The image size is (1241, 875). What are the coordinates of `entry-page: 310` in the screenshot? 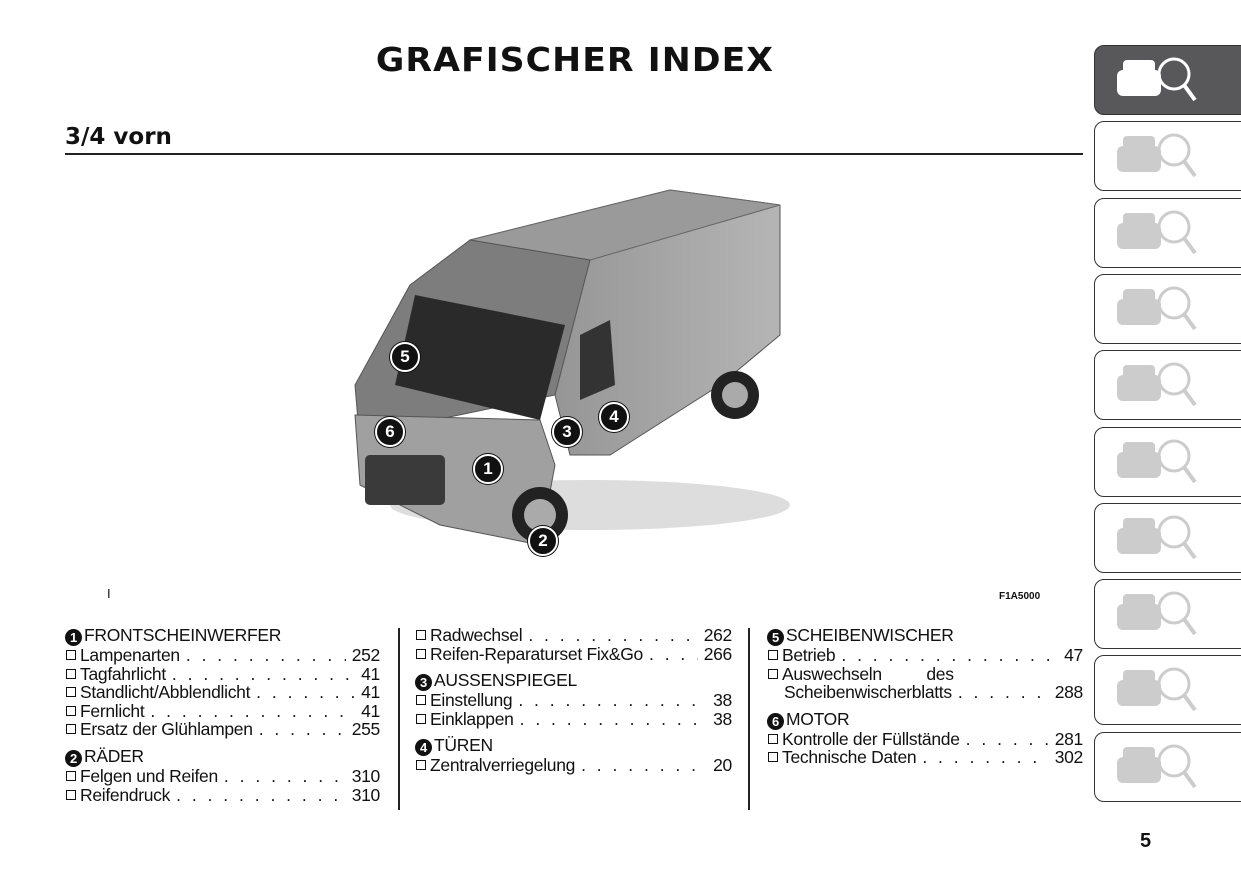 It's located at (366, 775).